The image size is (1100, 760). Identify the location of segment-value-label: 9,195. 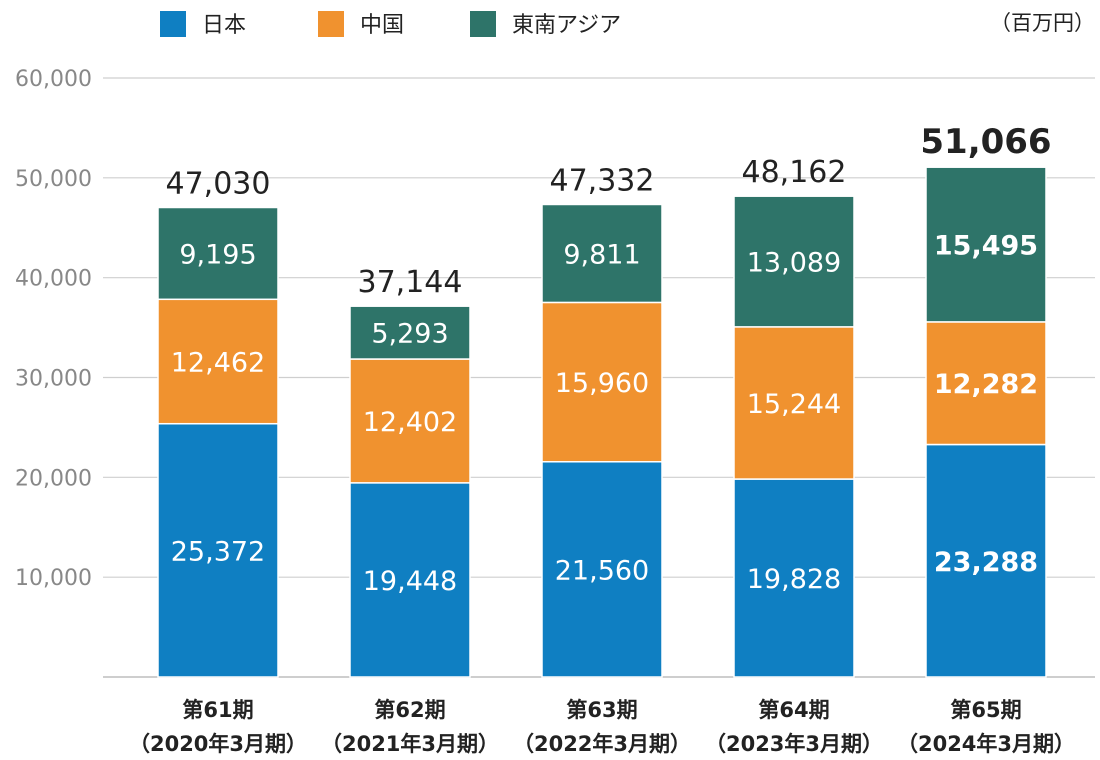
(217, 254).